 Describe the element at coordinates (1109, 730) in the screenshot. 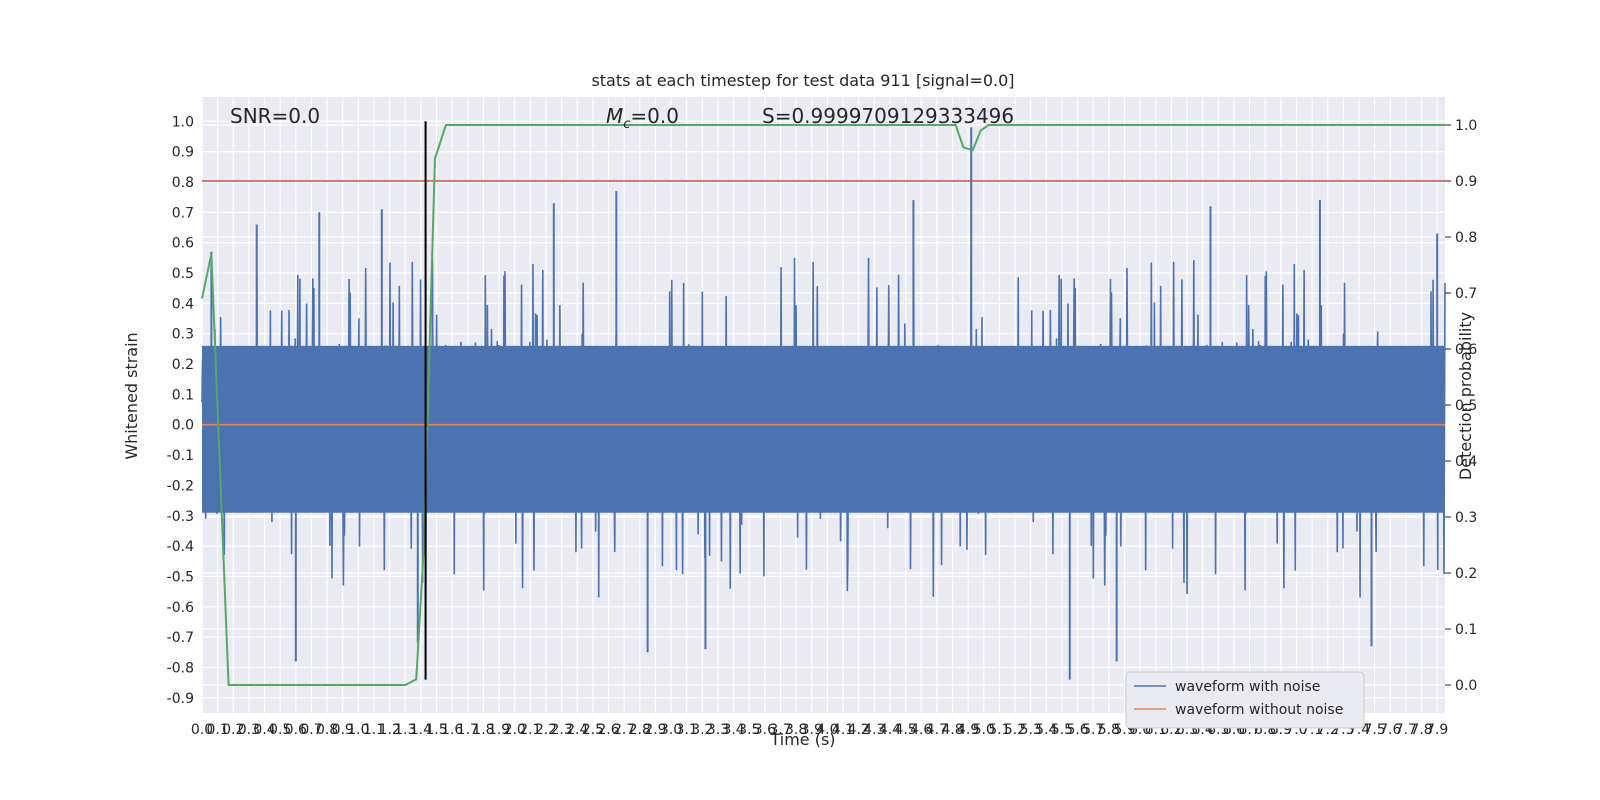

I see `x-tick-label: 5.8` at that location.